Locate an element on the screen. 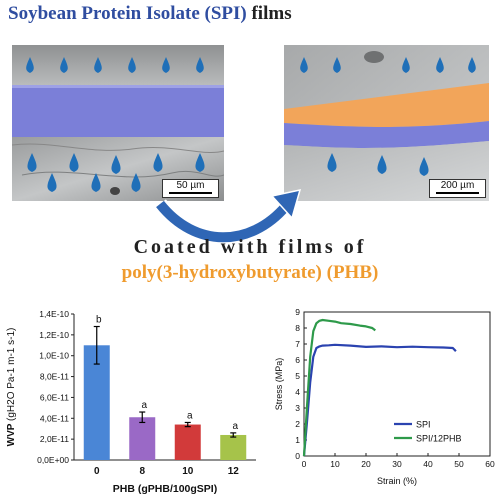  pore is located at coordinates (115, 191).